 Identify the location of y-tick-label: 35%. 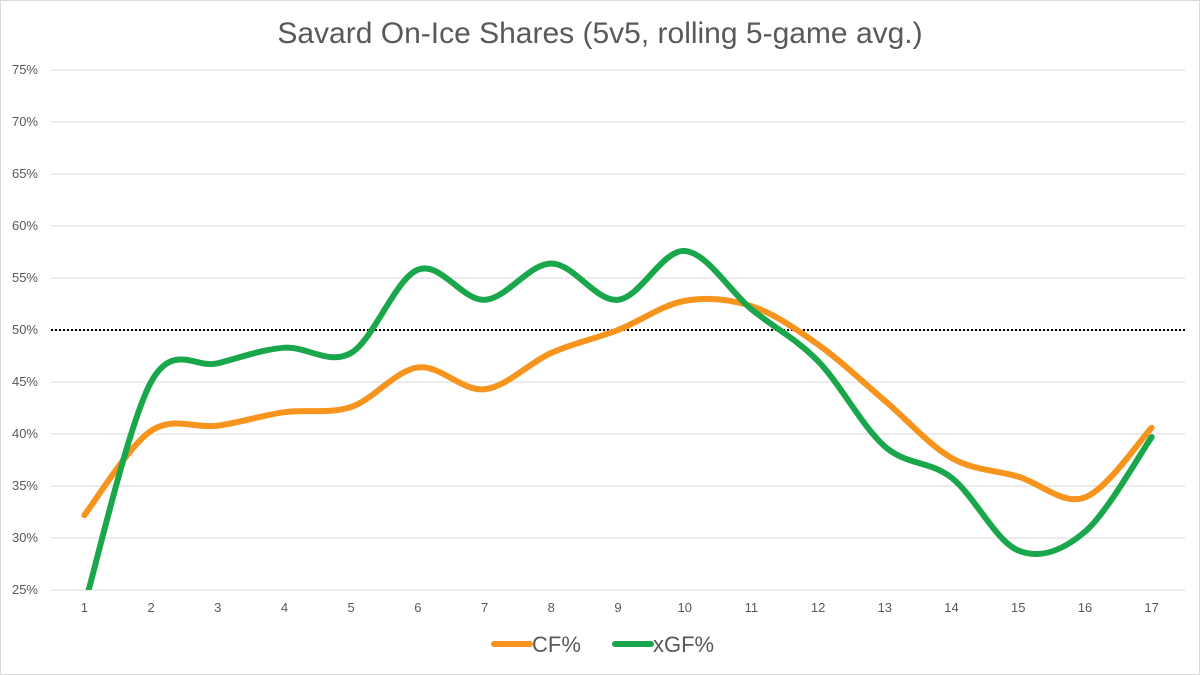
(25, 485).